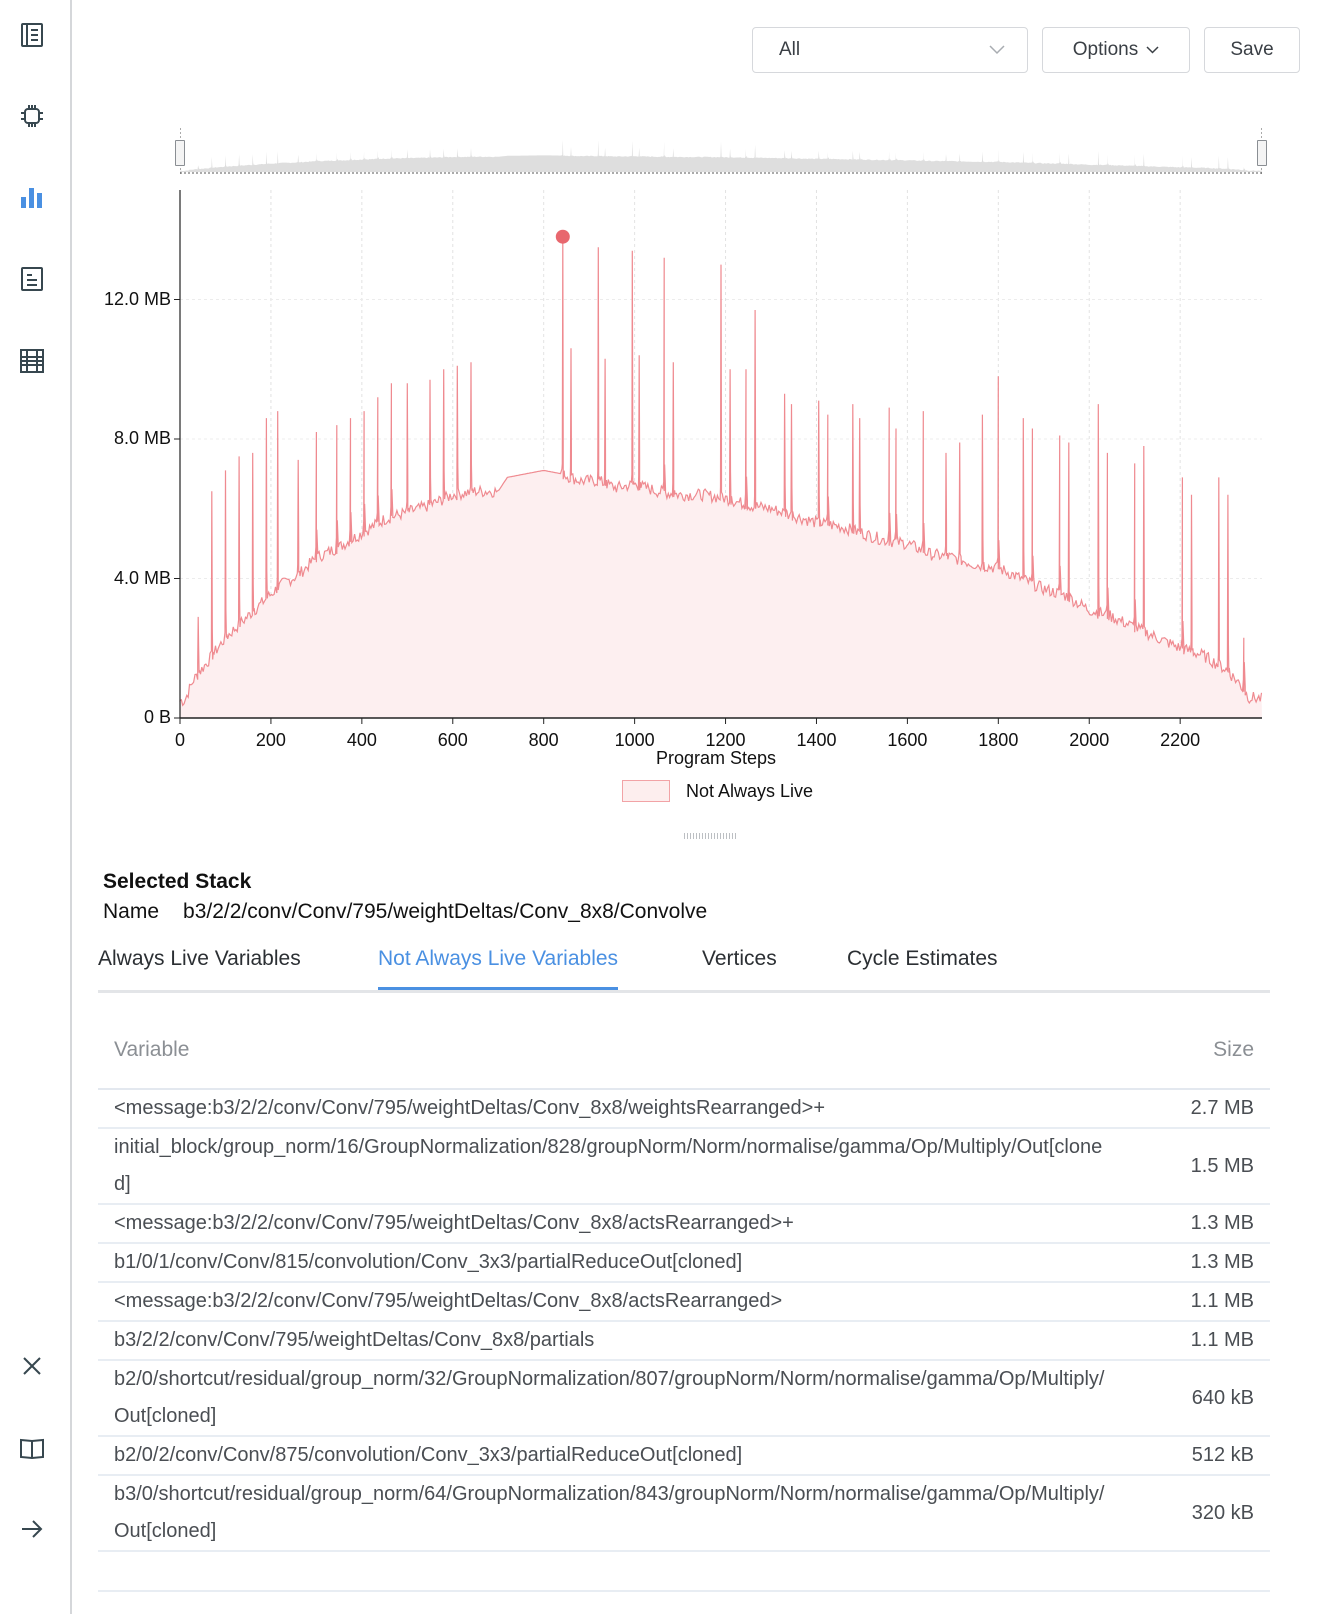 The width and height of the screenshot is (1325, 1614). Describe the element at coordinates (716, 758) in the screenshot. I see `x-axis-label: Program Steps` at that location.